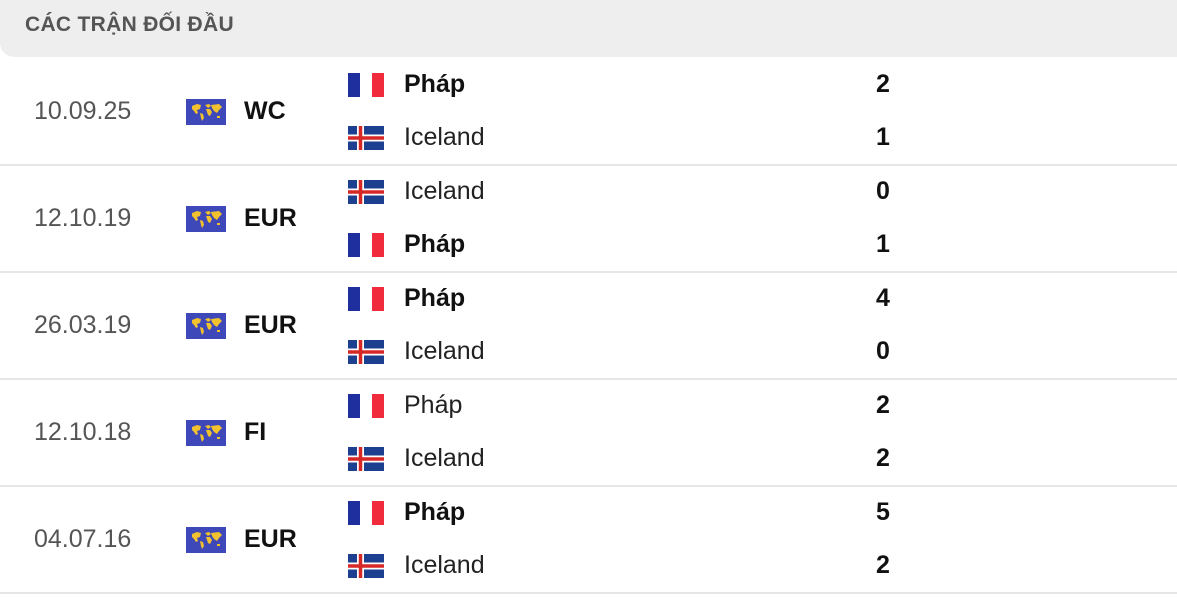 The image size is (1177, 598). I want to click on section-title: CÁC TRẬN ĐỐI ĐẦU, so click(129, 24).